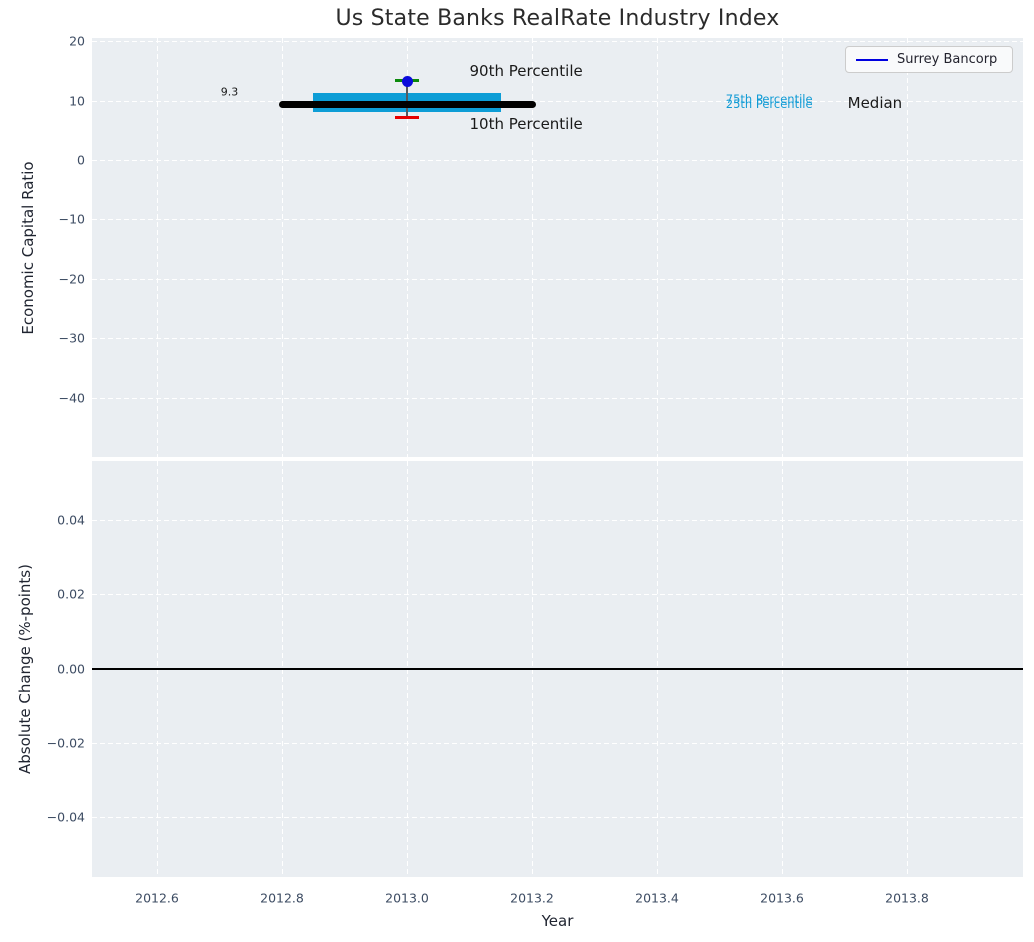 This screenshot has height=942, width=1034. I want to click on y-tick-label: −40, so click(71, 398).